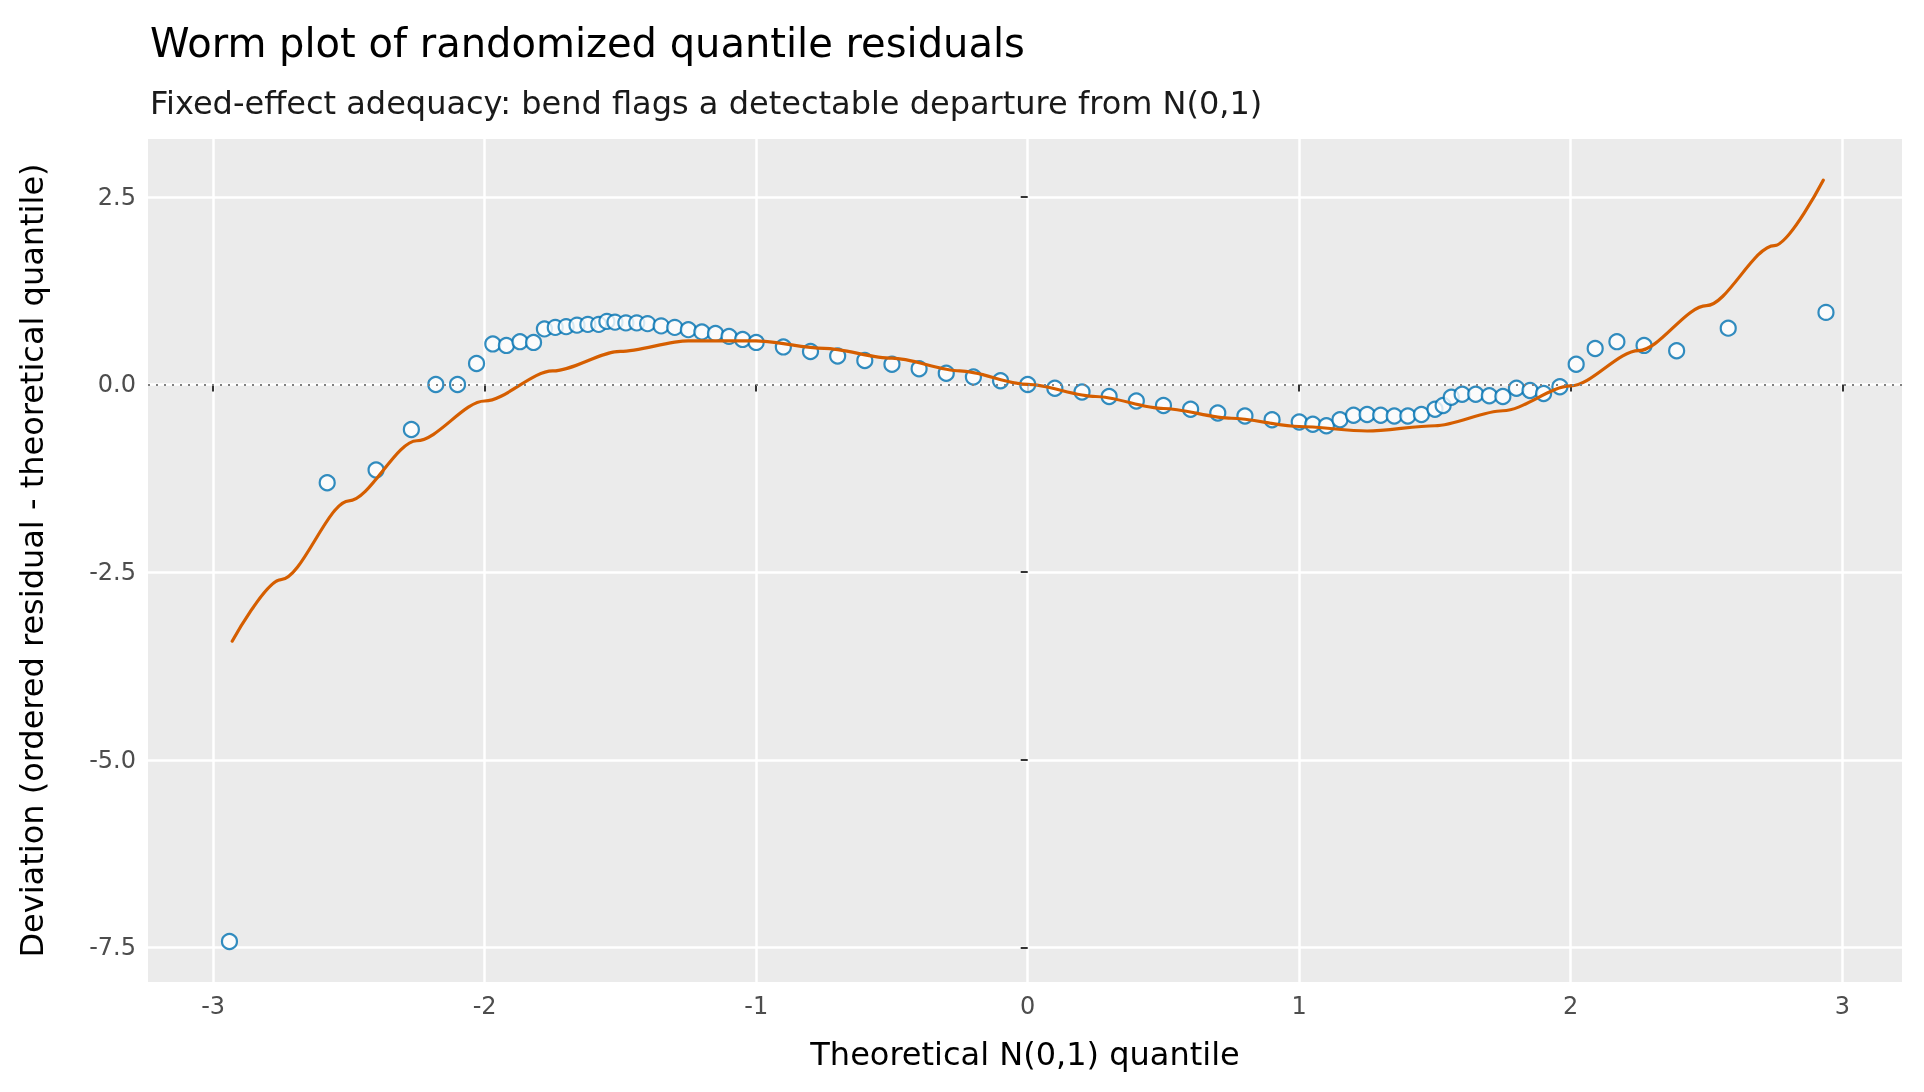  I want to click on y-tick-label: -7.5, so click(112, 947).